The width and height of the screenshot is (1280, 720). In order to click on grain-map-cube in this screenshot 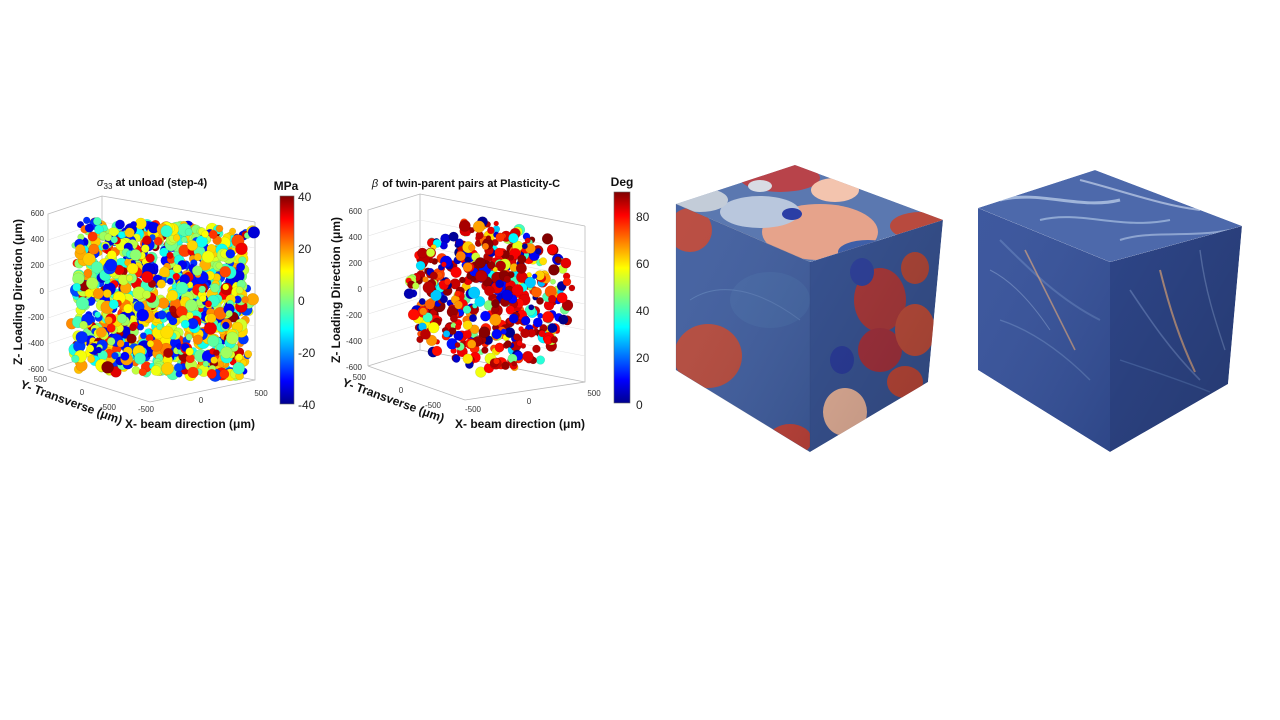, I will do `click(809, 309)`.